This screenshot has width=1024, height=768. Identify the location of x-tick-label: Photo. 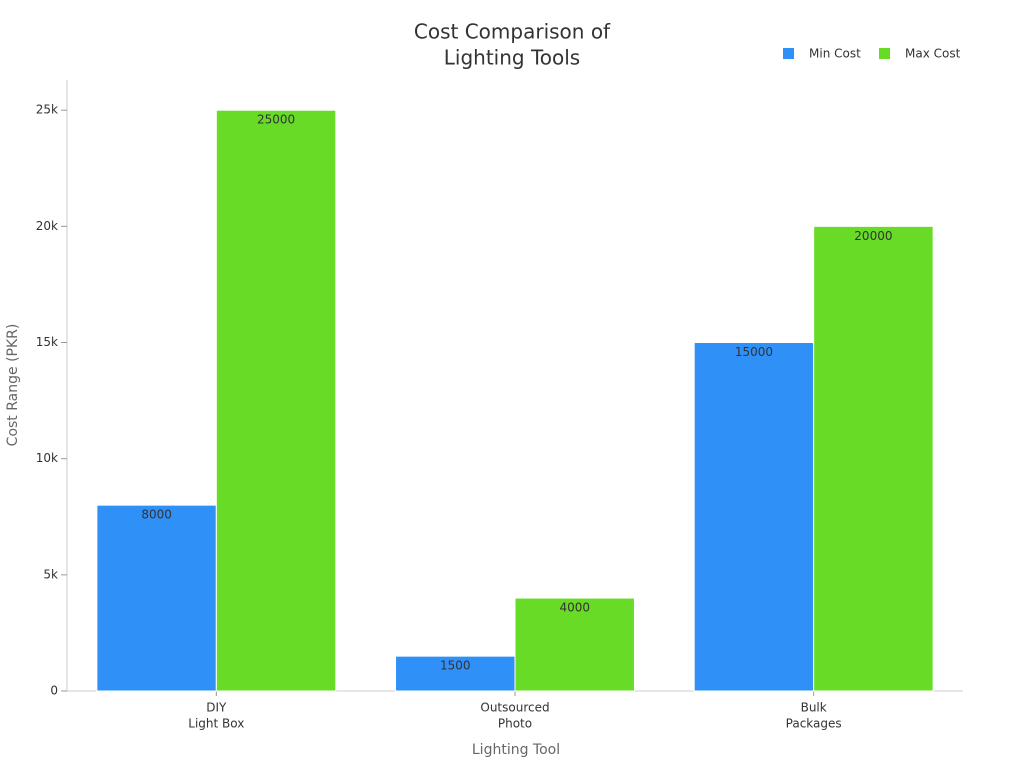
(515, 724).